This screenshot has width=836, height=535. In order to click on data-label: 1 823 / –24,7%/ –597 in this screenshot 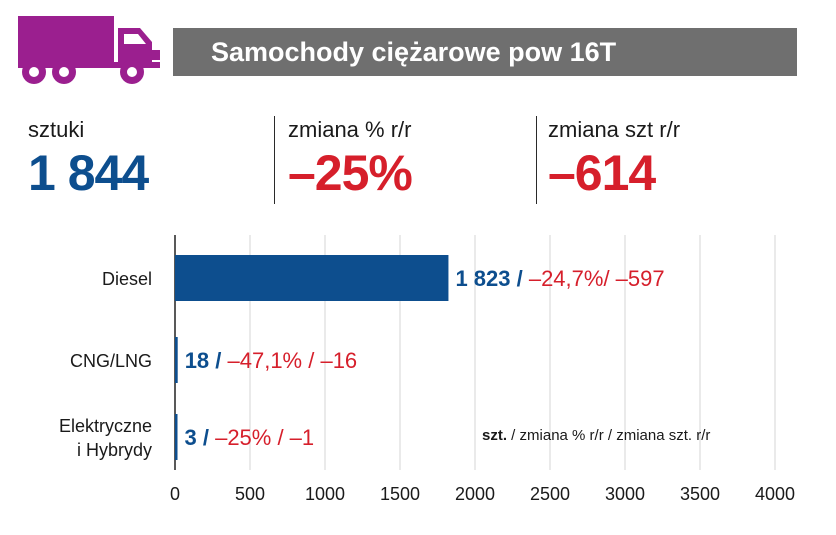, I will do `click(559, 278)`.